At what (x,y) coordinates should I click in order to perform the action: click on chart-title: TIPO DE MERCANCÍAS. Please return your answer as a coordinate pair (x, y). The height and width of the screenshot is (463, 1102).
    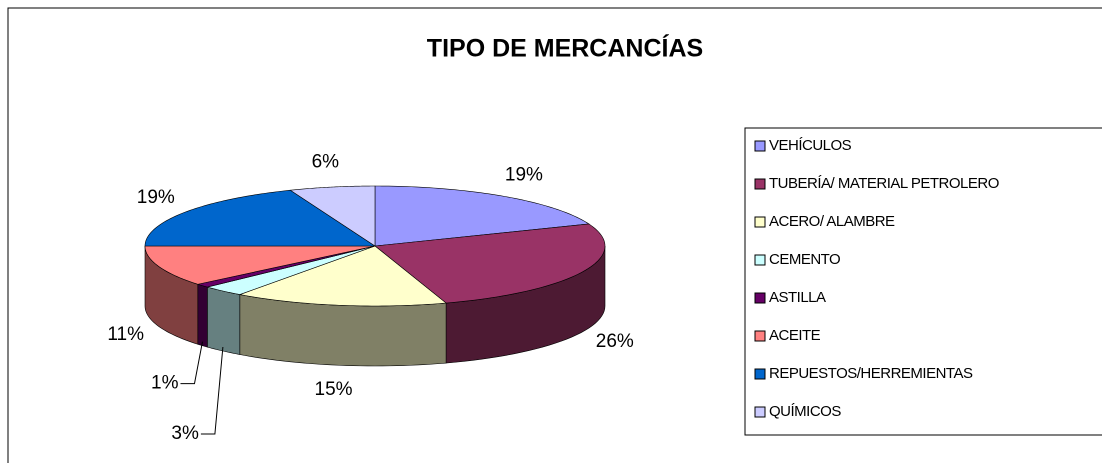
    Looking at the image, I should click on (565, 48).